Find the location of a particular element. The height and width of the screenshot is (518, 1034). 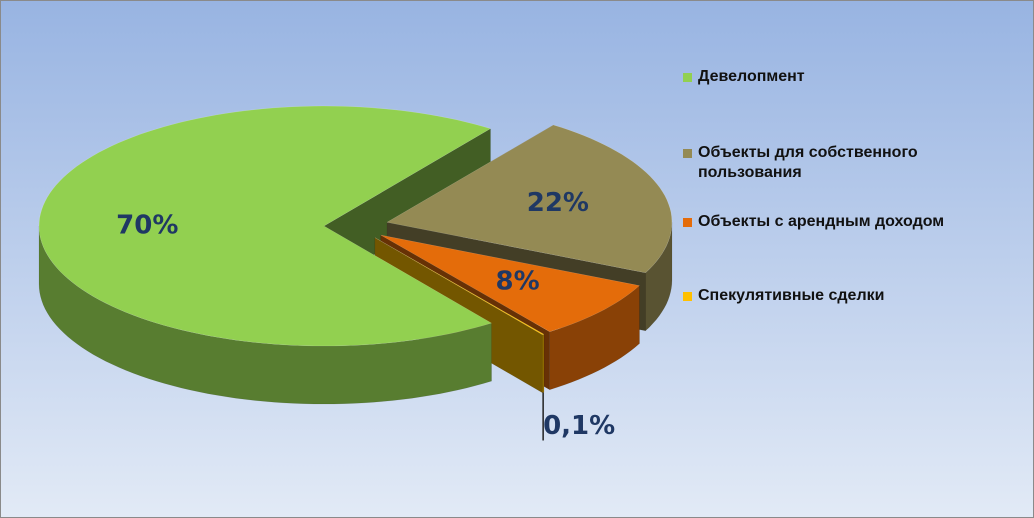

data-label: 22% is located at coordinates (558, 203).